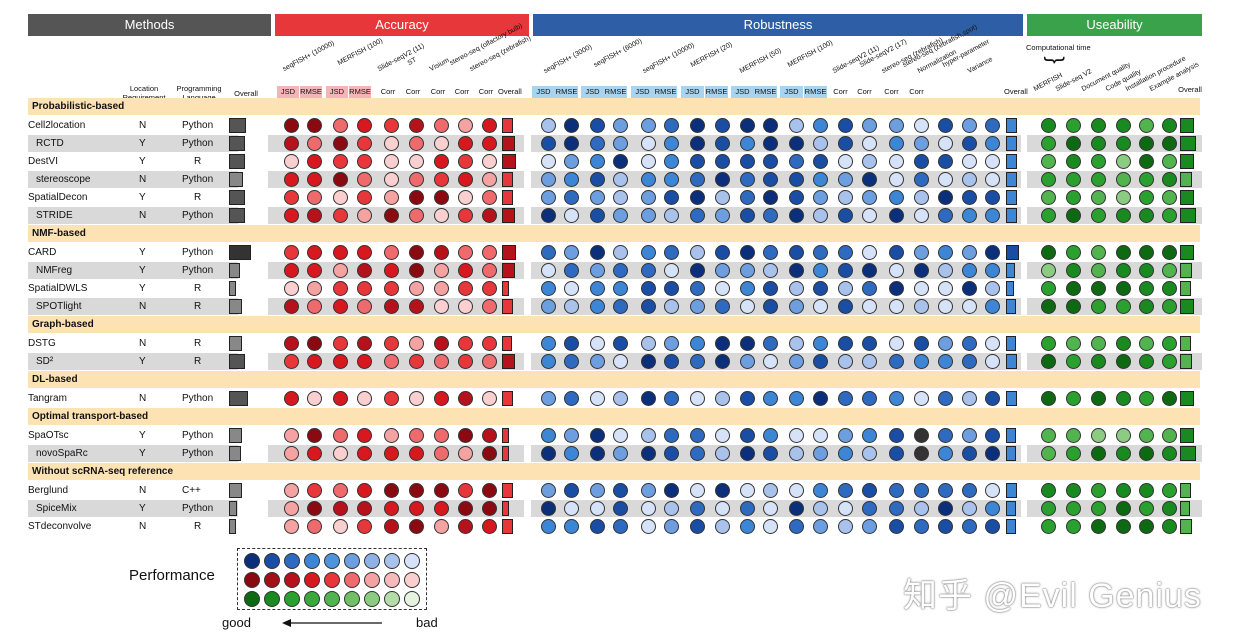 This screenshot has width=1240, height=641. What do you see at coordinates (63, 179) in the screenshot?
I see `method-name: stereoscope` at bounding box center [63, 179].